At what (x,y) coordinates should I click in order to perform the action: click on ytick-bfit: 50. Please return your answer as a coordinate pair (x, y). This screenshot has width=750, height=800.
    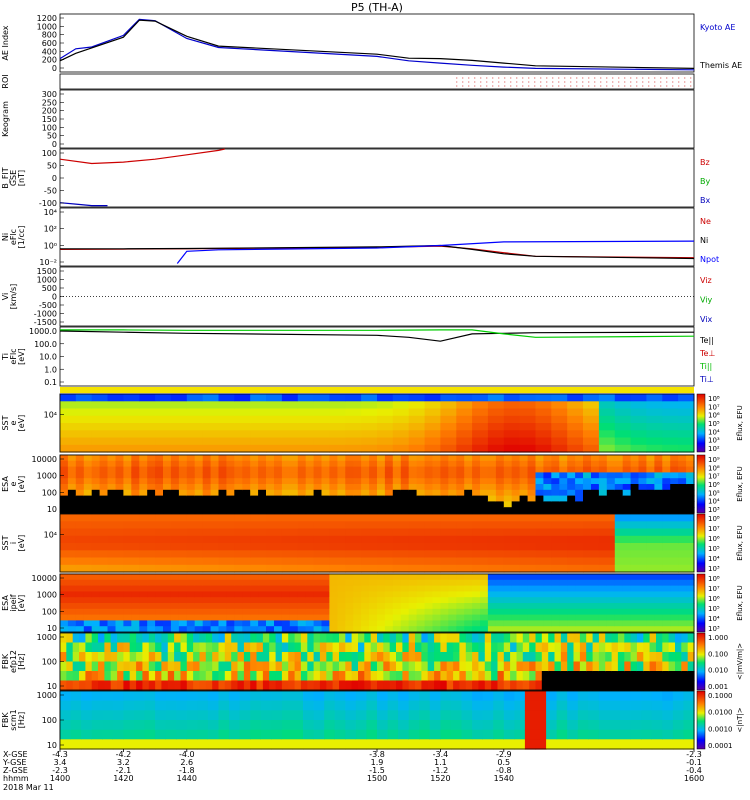
    Looking at the image, I should click on (52, 166).